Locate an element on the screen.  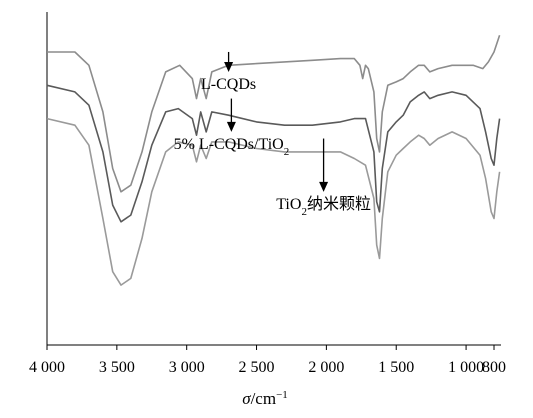
x-tick-label-800: 800 is located at coordinates (494, 367).